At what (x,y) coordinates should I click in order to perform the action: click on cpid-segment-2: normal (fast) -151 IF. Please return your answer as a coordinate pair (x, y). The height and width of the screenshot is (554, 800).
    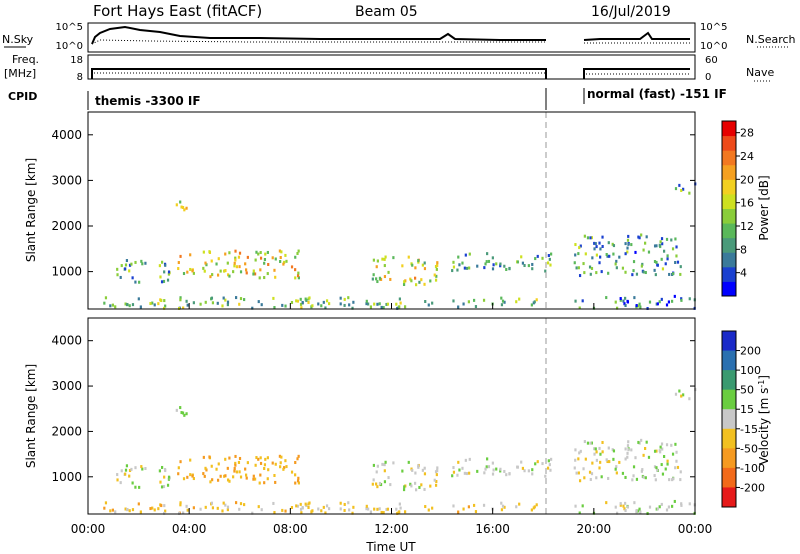
    Looking at the image, I should click on (657, 94).